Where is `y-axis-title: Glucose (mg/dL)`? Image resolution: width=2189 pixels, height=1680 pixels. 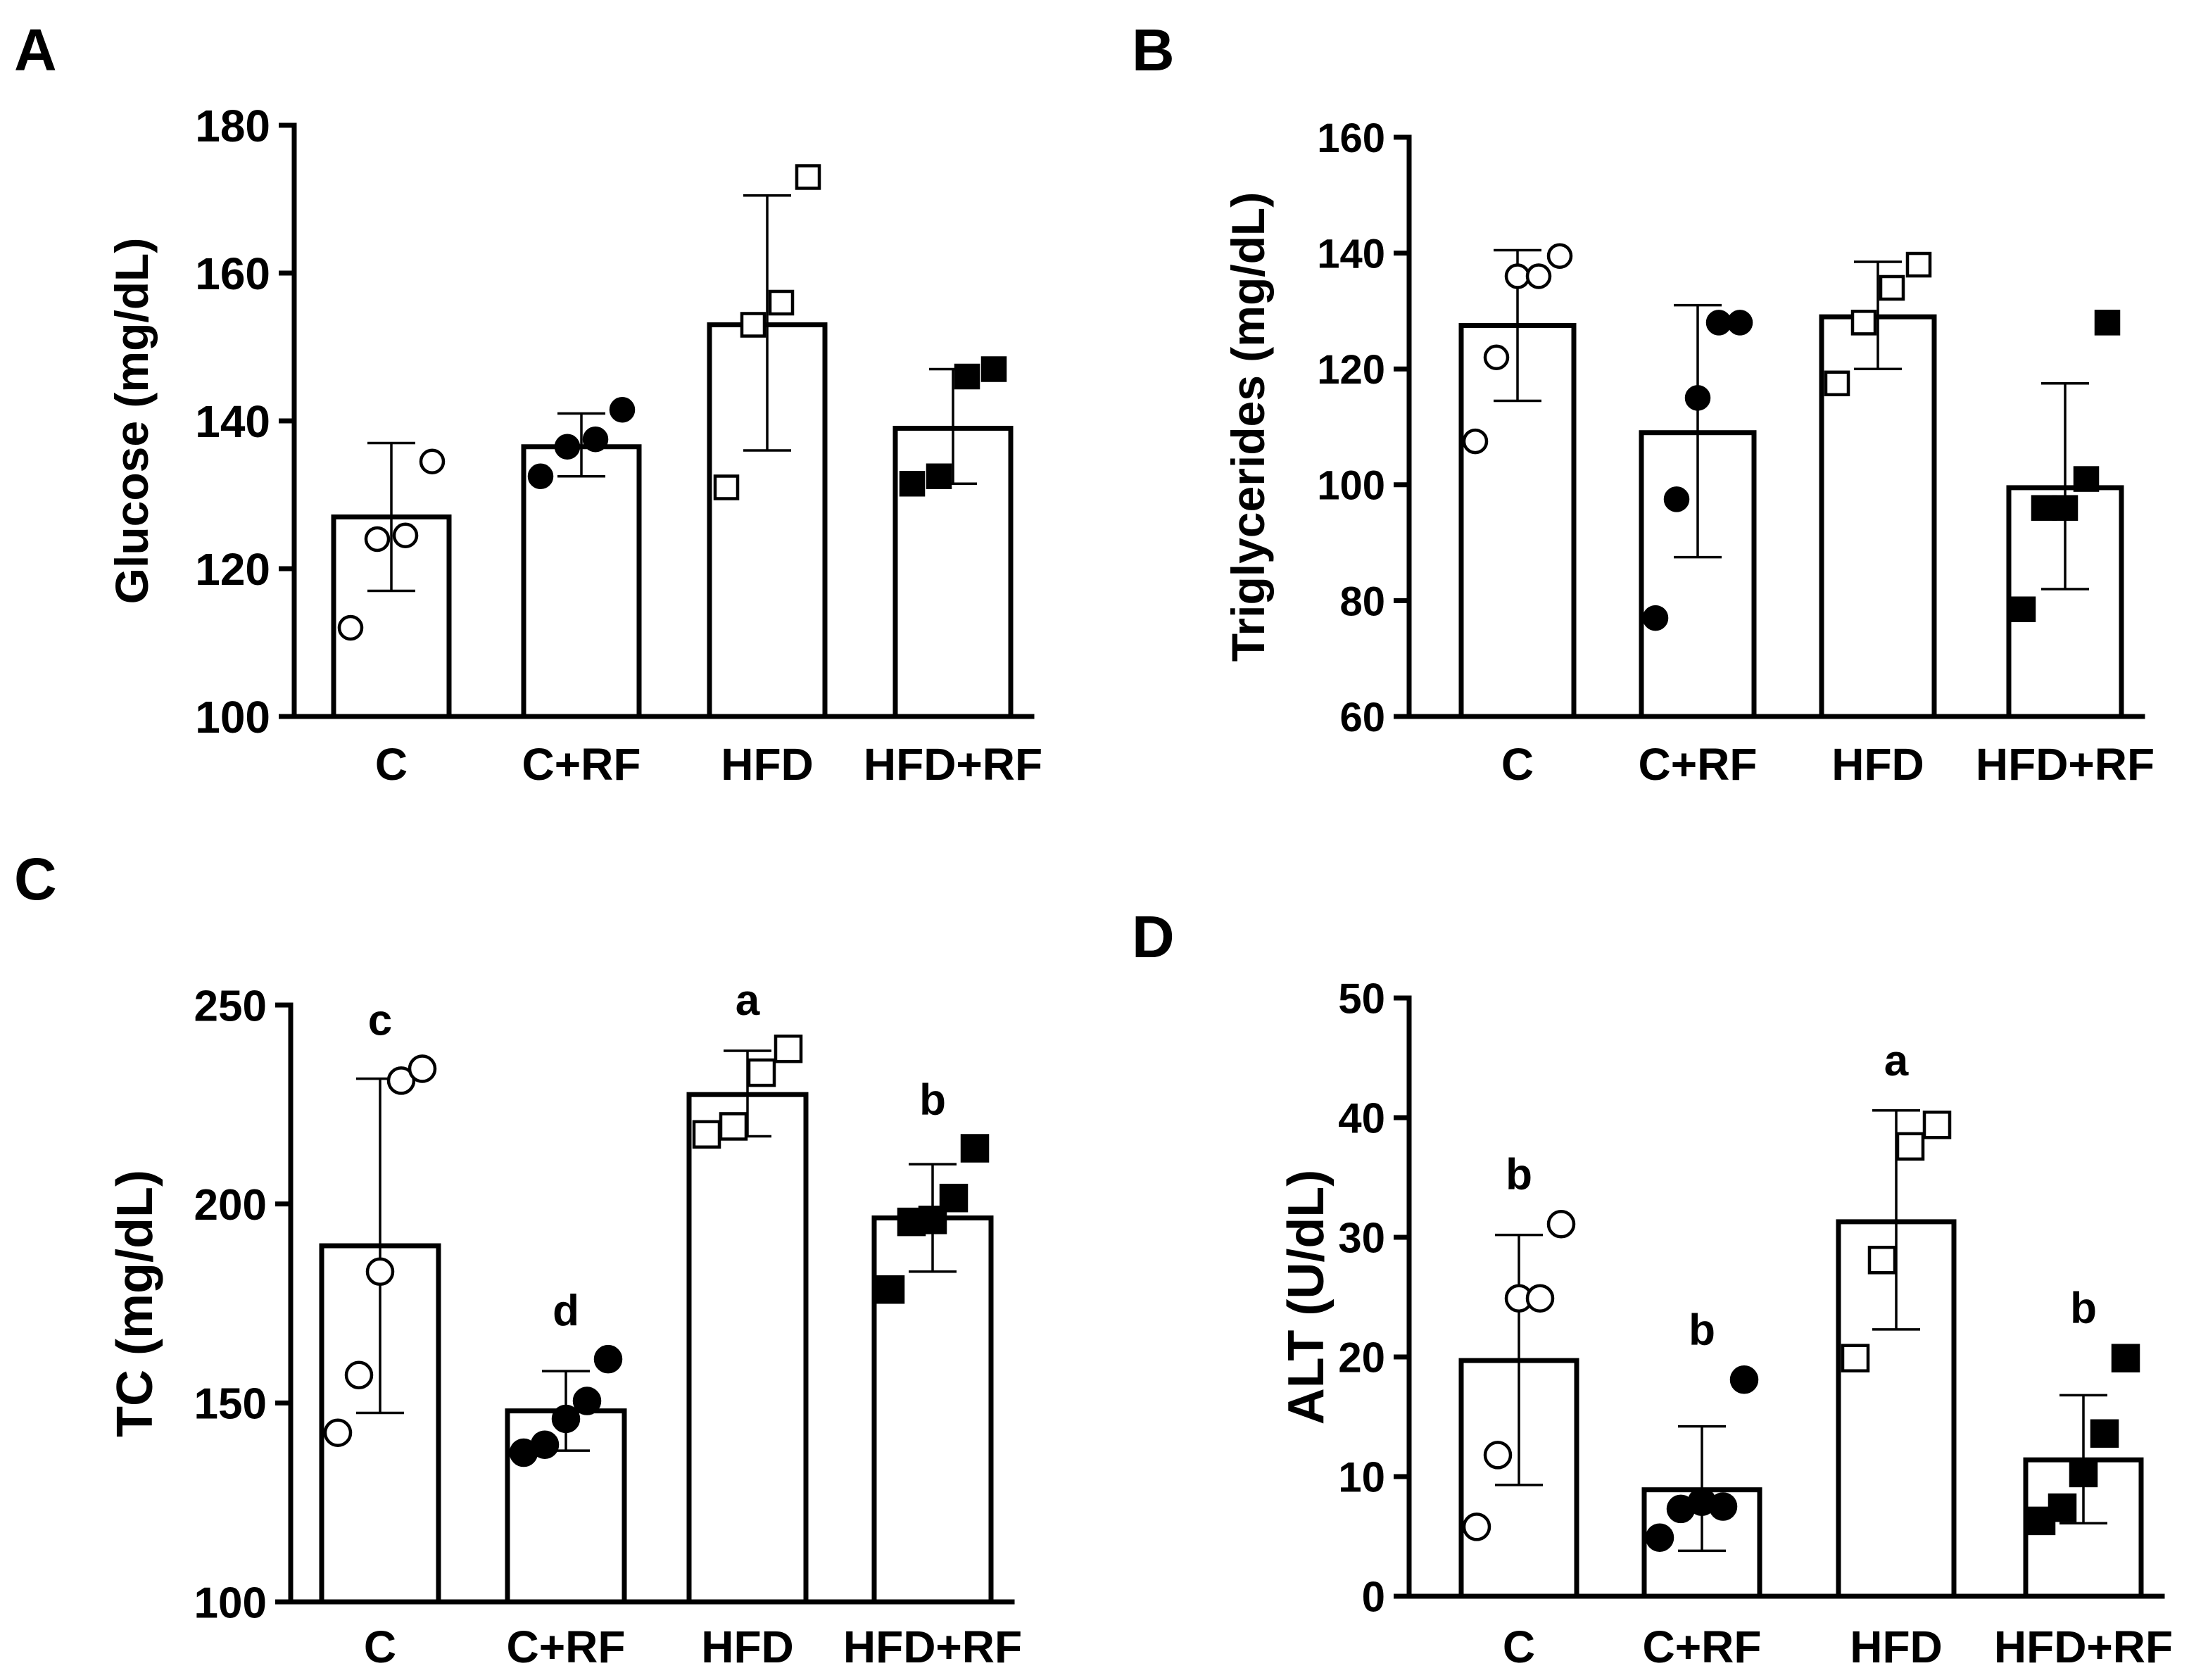
y-axis-title: Glucose (mg/dL) is located at coordinates (132, 422).